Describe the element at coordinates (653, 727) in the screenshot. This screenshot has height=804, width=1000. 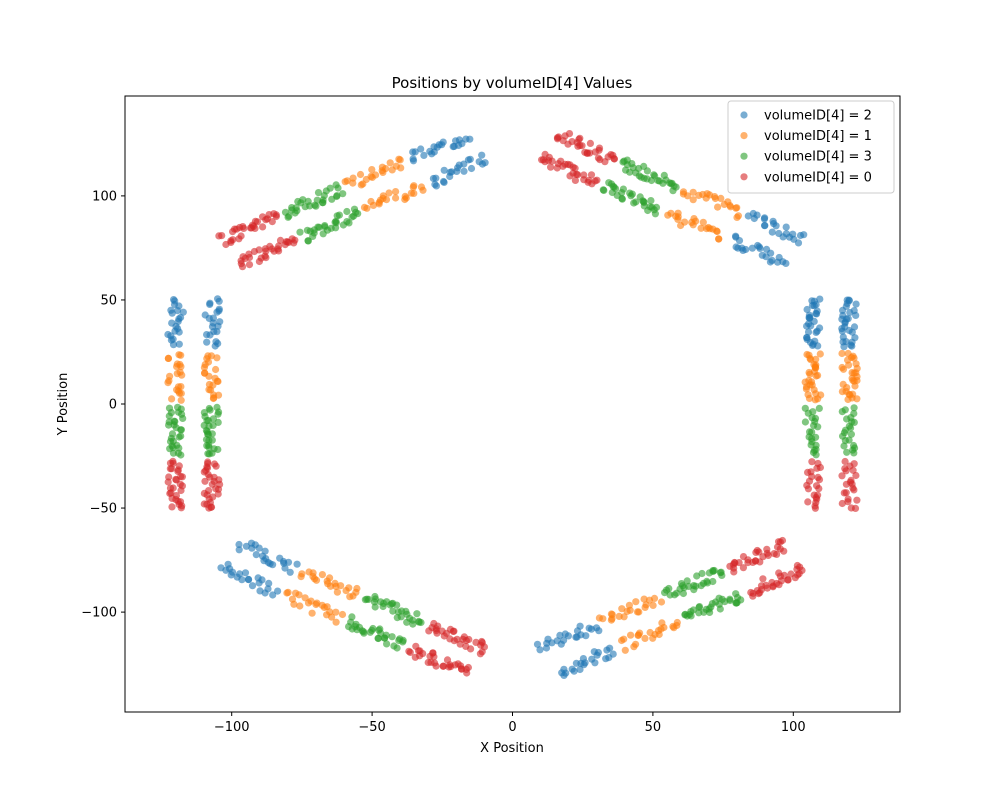
I see `x-tick-label: 50` at that location.